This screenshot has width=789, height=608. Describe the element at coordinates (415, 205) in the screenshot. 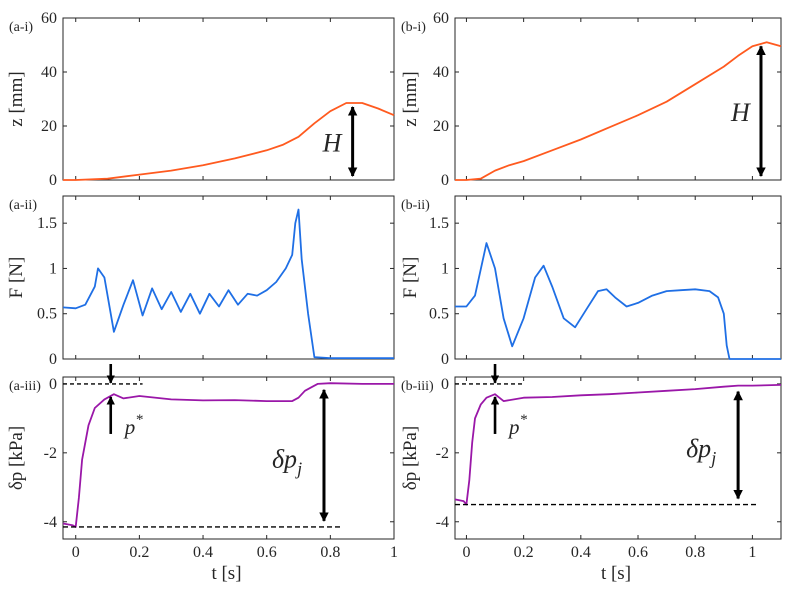

I see `panel-label: (b-ii)` at that location.